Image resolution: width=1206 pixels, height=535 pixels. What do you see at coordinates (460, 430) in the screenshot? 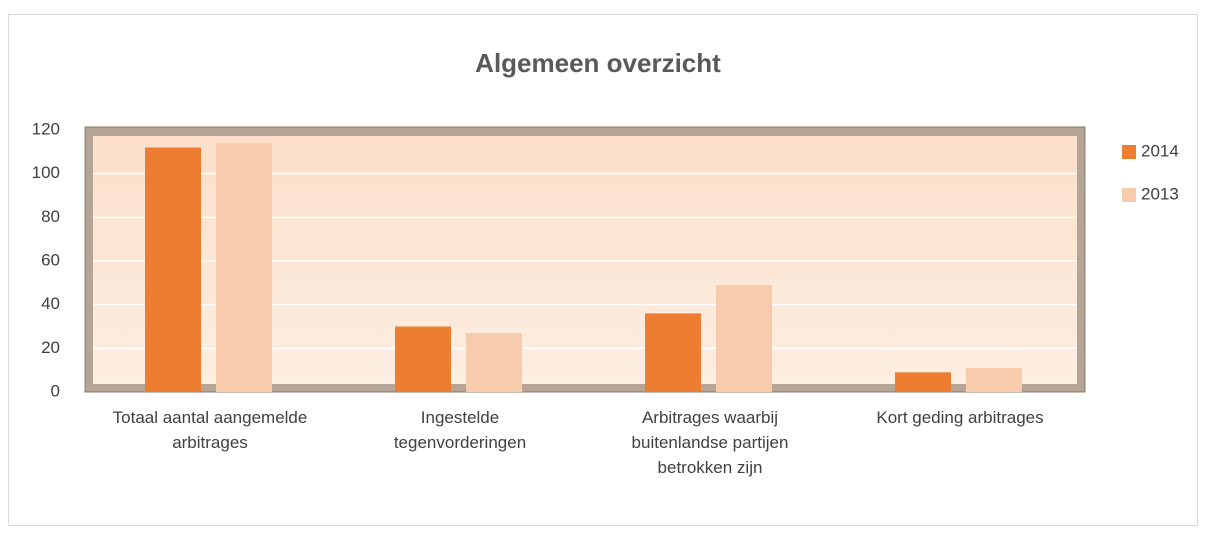
I see `x-tick-label: Ingestelde tegenvorderingen` at bounding box center [460, 430].